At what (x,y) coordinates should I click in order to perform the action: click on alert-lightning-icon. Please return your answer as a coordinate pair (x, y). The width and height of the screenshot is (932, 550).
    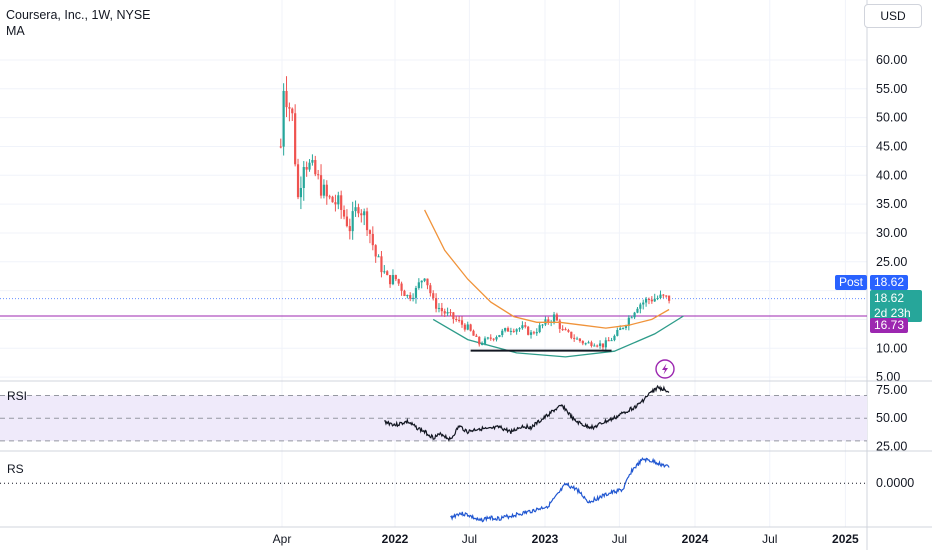
    Looking at the image, I should click on (665, 369).